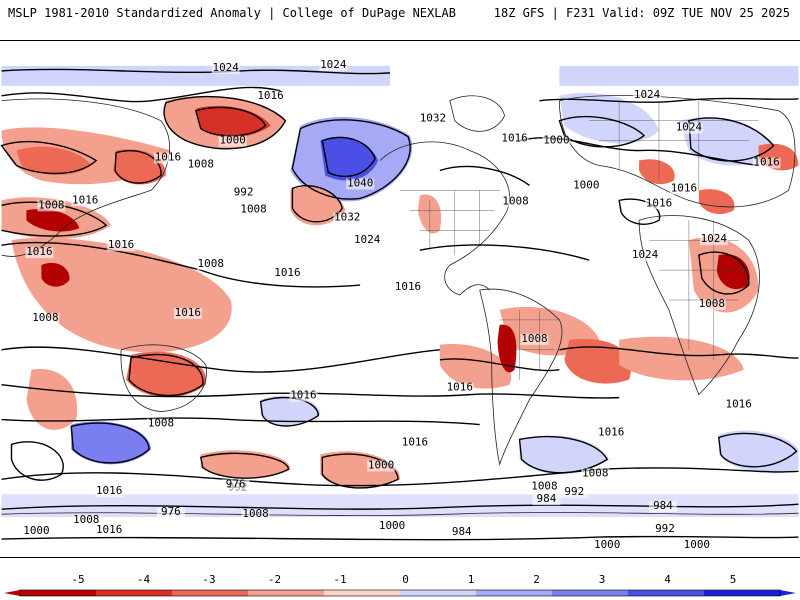 The image size is (800, 600). Describe the element at coordinates (400, 514) in the screenshot. I see `antarctica-coast` at that location.